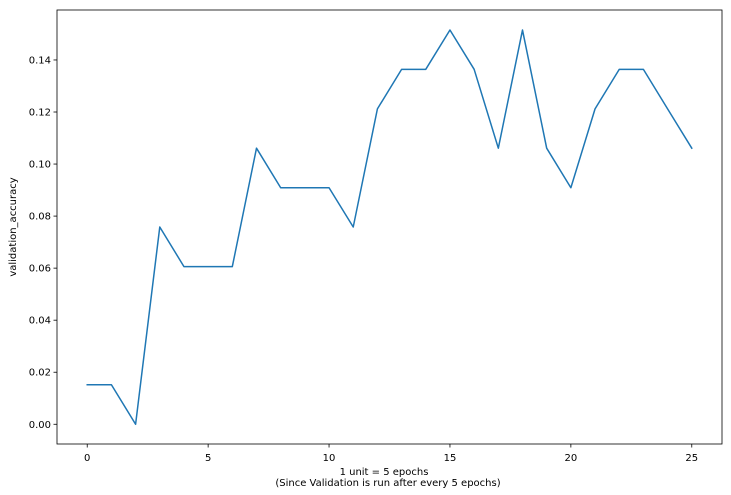 The width and height of the screenshot is (731, 495). I want to click on y-tick-label: 0.12, so click(40, 113).